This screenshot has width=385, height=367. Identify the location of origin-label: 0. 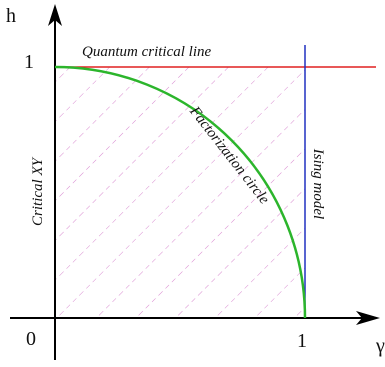
(31, 339).